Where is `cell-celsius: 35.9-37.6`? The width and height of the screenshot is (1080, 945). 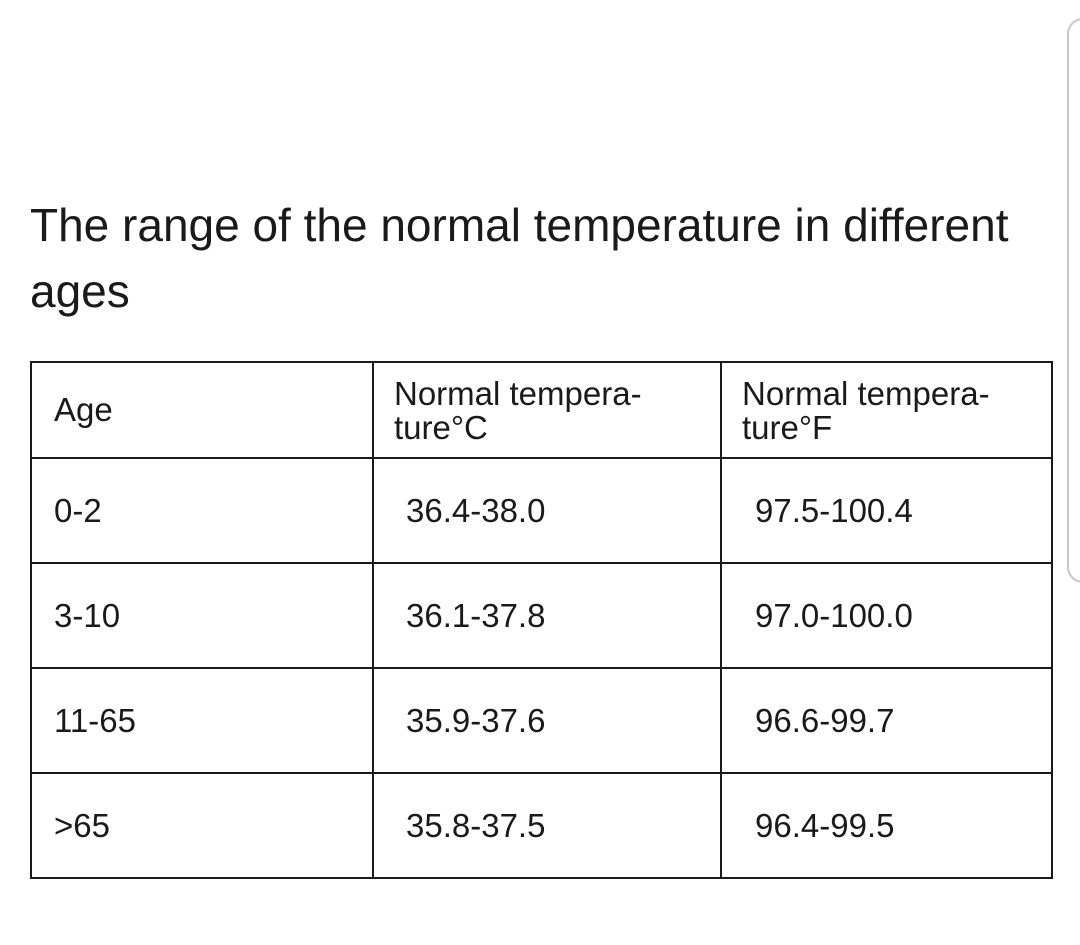
cell-celsius: 35.9-37.6 is located at coordinates (547, 720).